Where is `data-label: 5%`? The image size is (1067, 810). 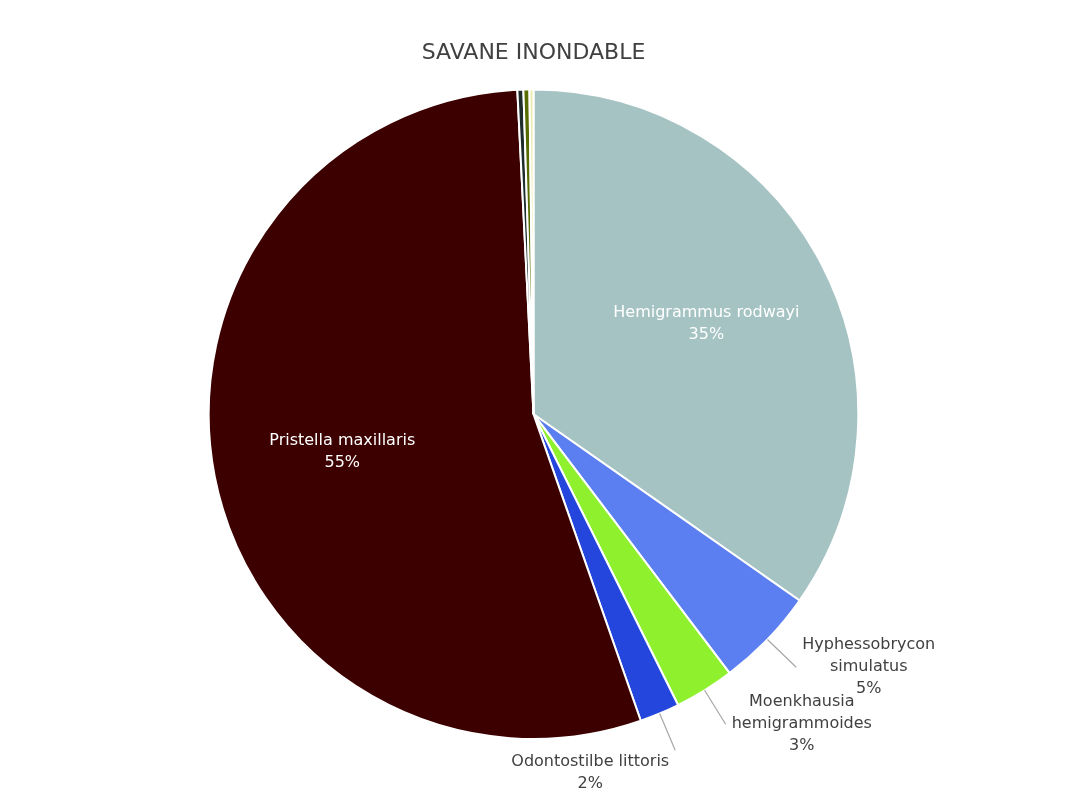 data-label: 5% is located at coordinates (869, 688).